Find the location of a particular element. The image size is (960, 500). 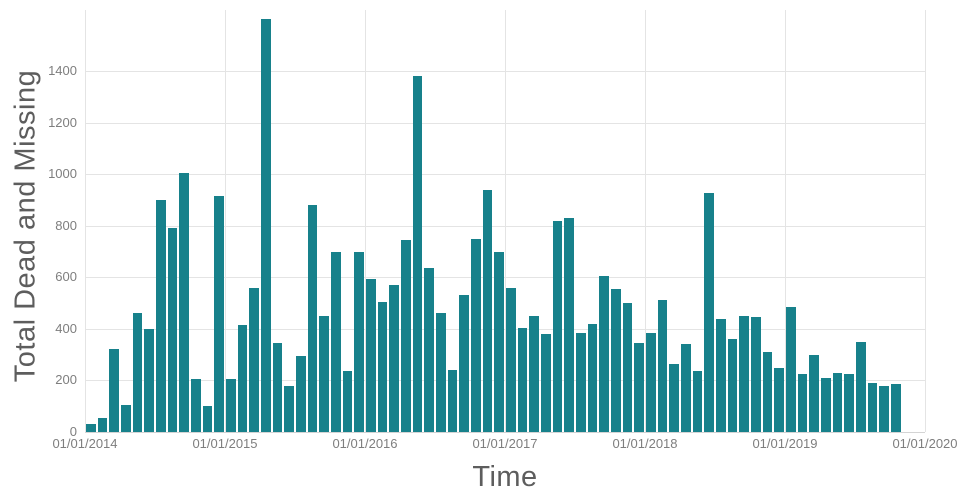

x-axis-title: Time is located at coordinates (505, 477).